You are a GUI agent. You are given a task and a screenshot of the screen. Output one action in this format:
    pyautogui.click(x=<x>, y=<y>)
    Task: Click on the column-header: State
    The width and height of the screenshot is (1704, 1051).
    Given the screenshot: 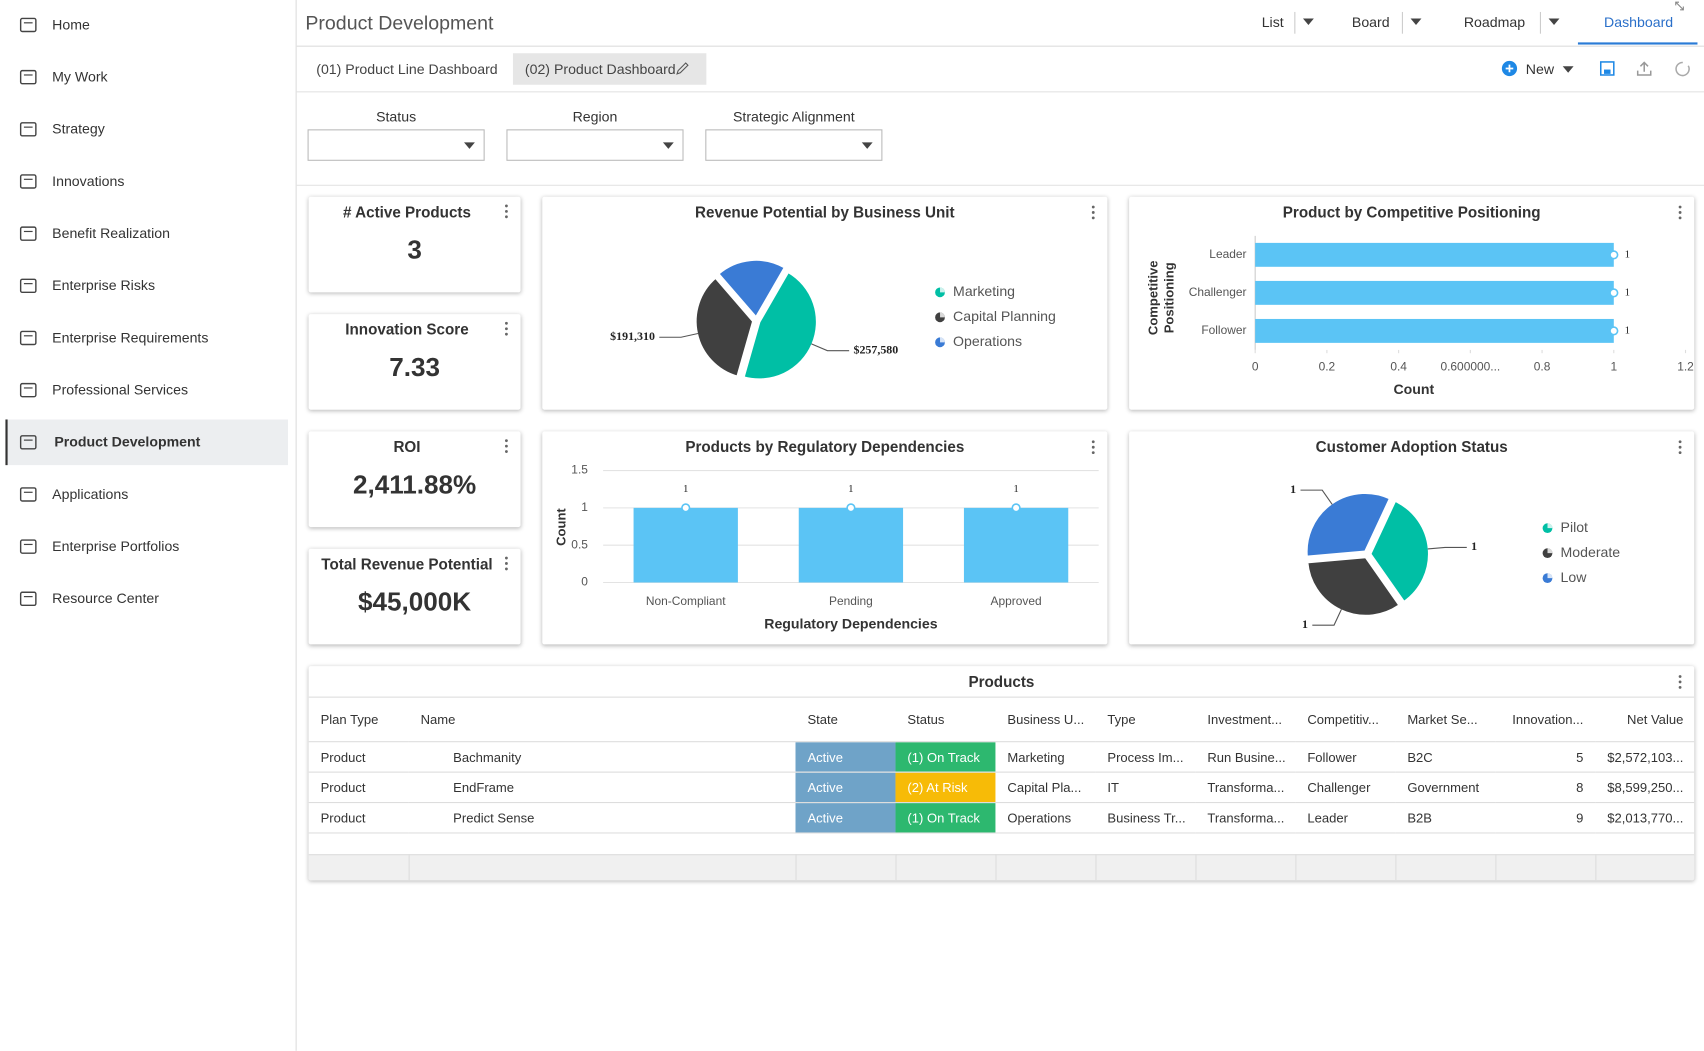 What is the action you would take?
    pyautogui.click(x=845, y=719)
    